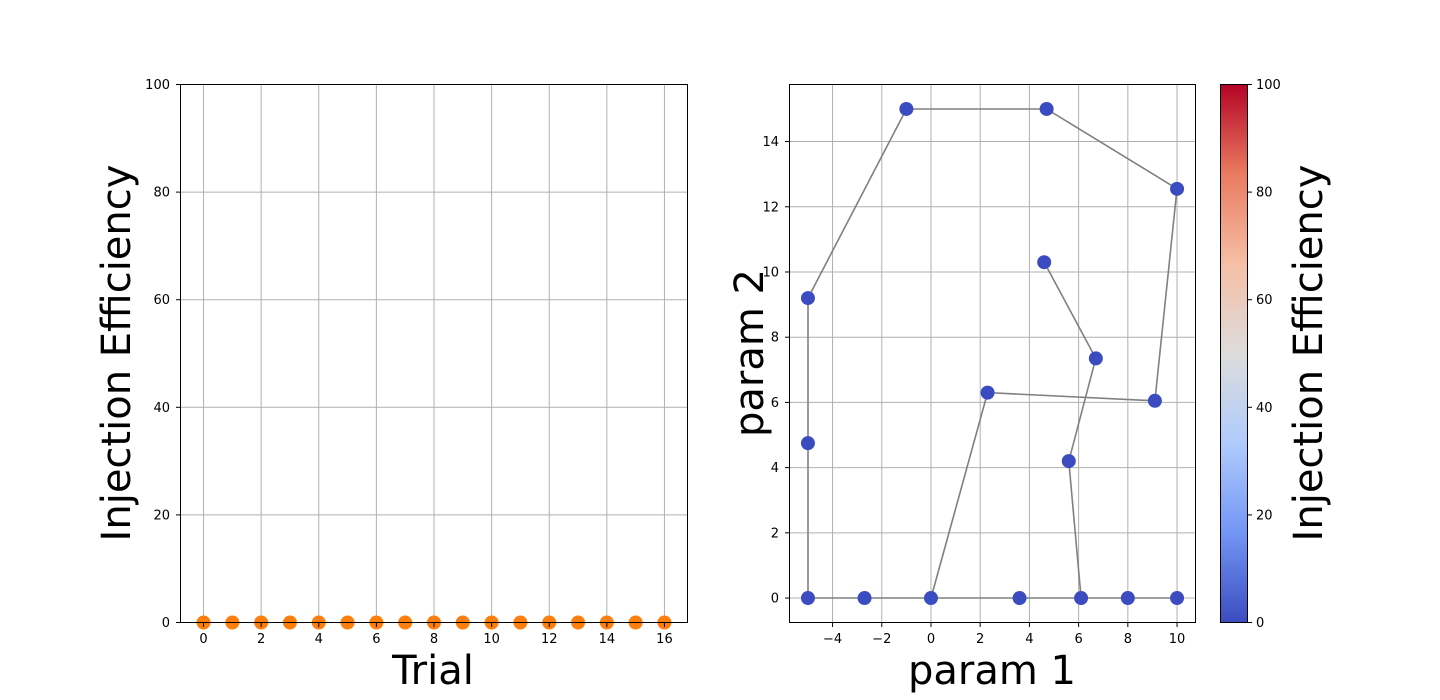 This screenshot has width=1440, height=700. What do you see at coordinates (1309, 353) in the screenshot?
I see `colorbar-label: Injection Efficiency` at bounding box center [1309, 353].